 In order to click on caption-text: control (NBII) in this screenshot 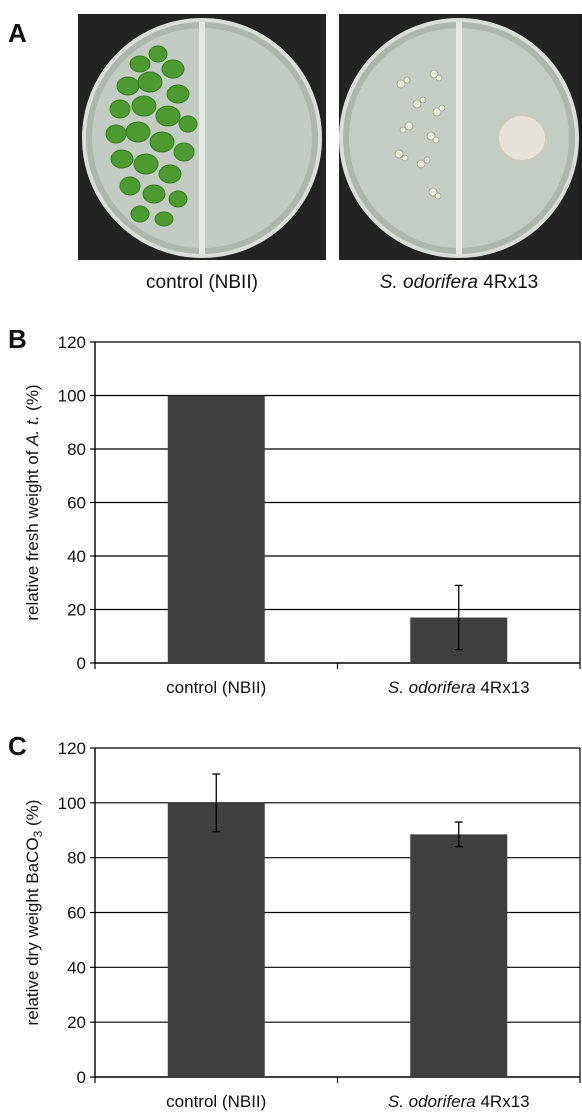, I will do `click(202, 282)`.